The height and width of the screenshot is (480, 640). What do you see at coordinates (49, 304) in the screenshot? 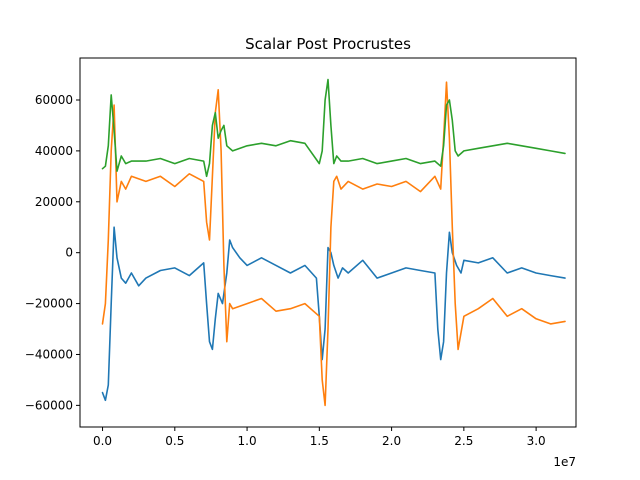
I see `y-tick-label: −20000` at bounding box center [49, 304].